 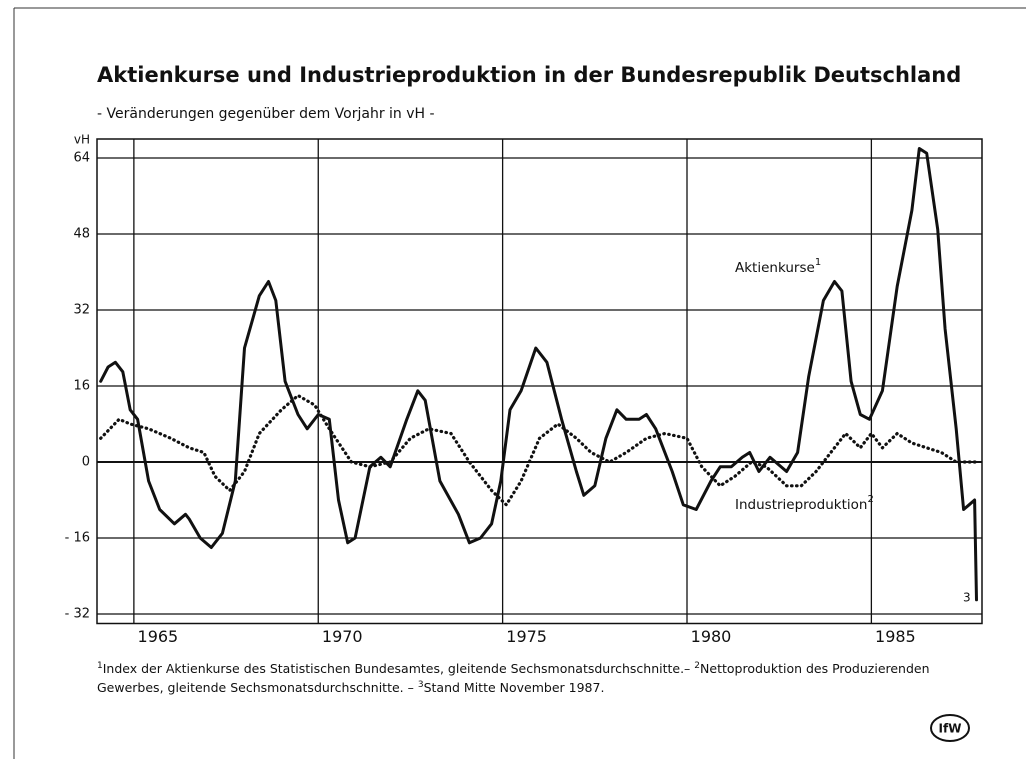 I want to click on footnote-mark: 2, so click(x=697, y=666).